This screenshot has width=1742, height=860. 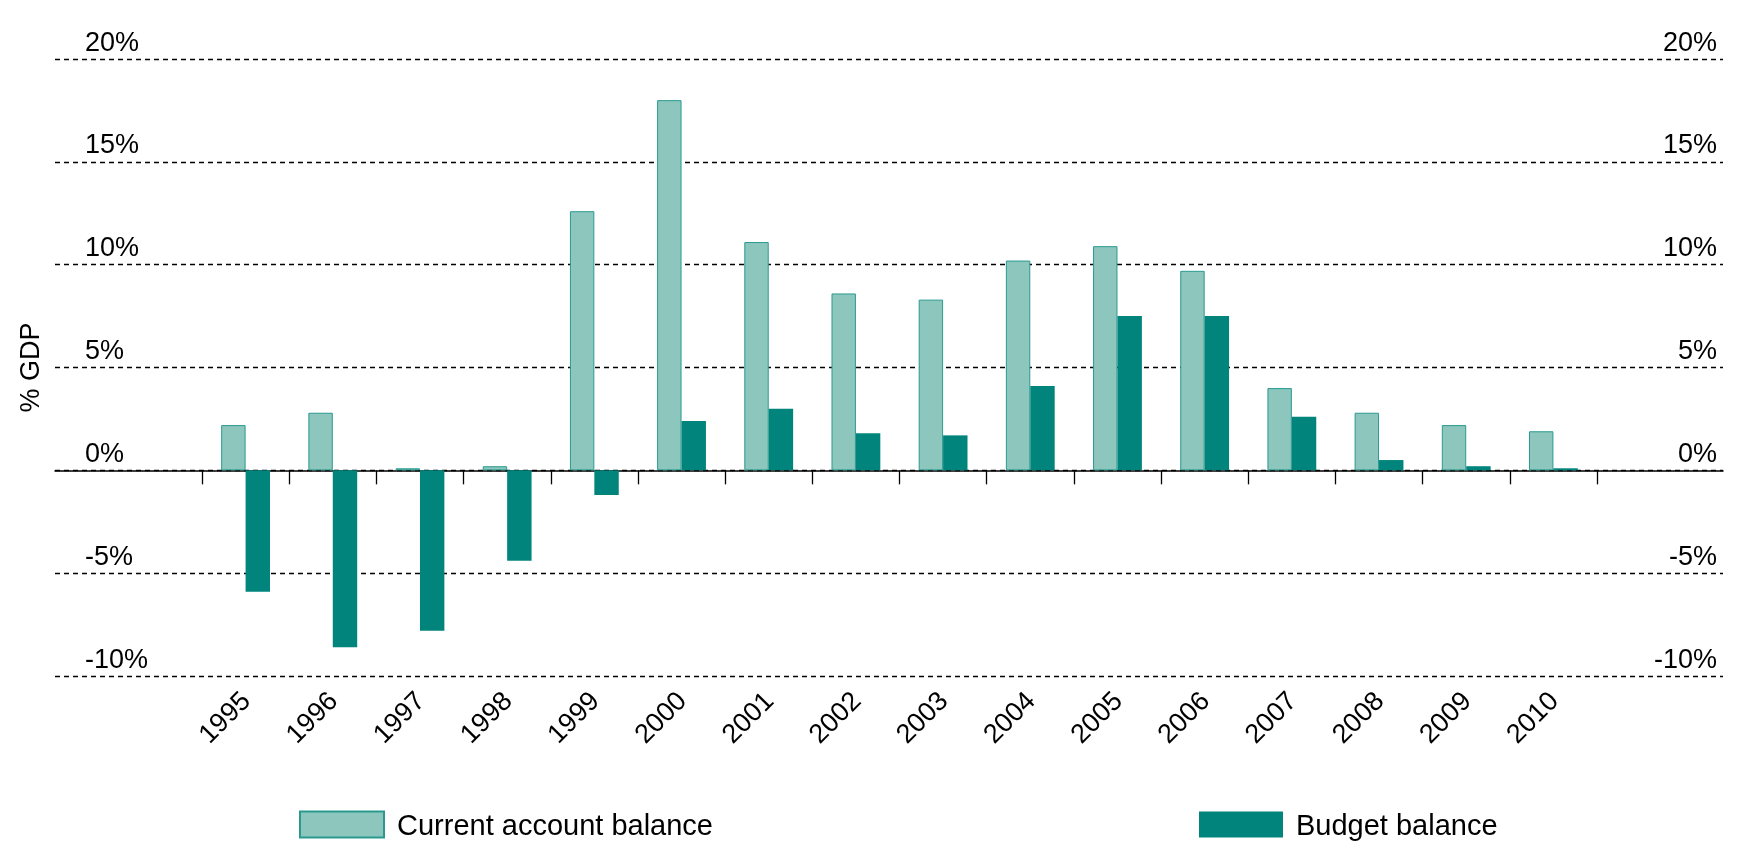 What do you see at coordinates (112, 41) in the screenshot?
I see `y-tick-label: 20%` at bounding box center [112, 41].